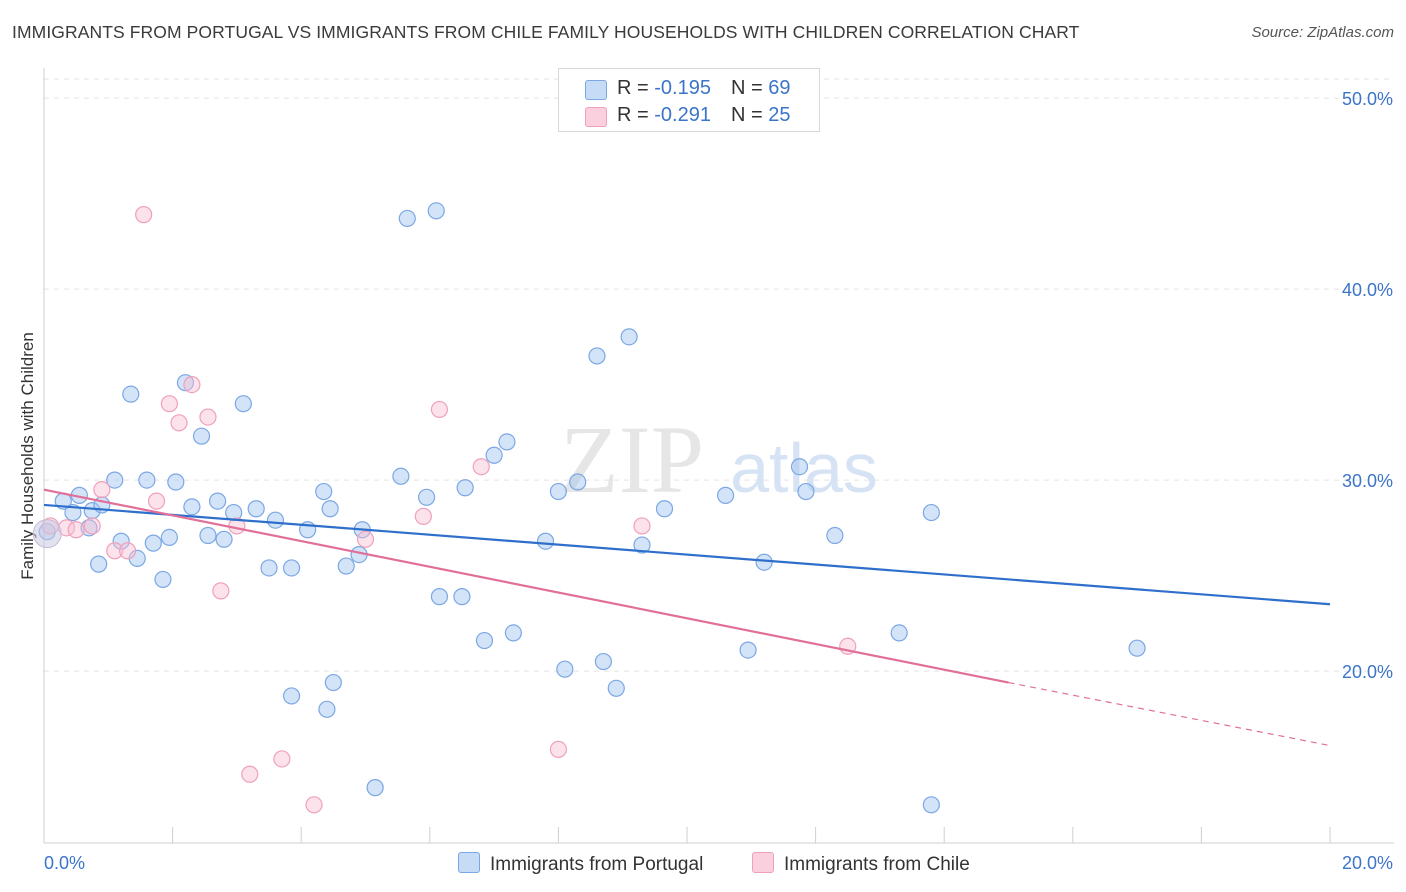  Describe the element at coordinates (580, 864) in the screenshot. I see `bottom-legend-portugal: Immigrants from Portugal` at that location.